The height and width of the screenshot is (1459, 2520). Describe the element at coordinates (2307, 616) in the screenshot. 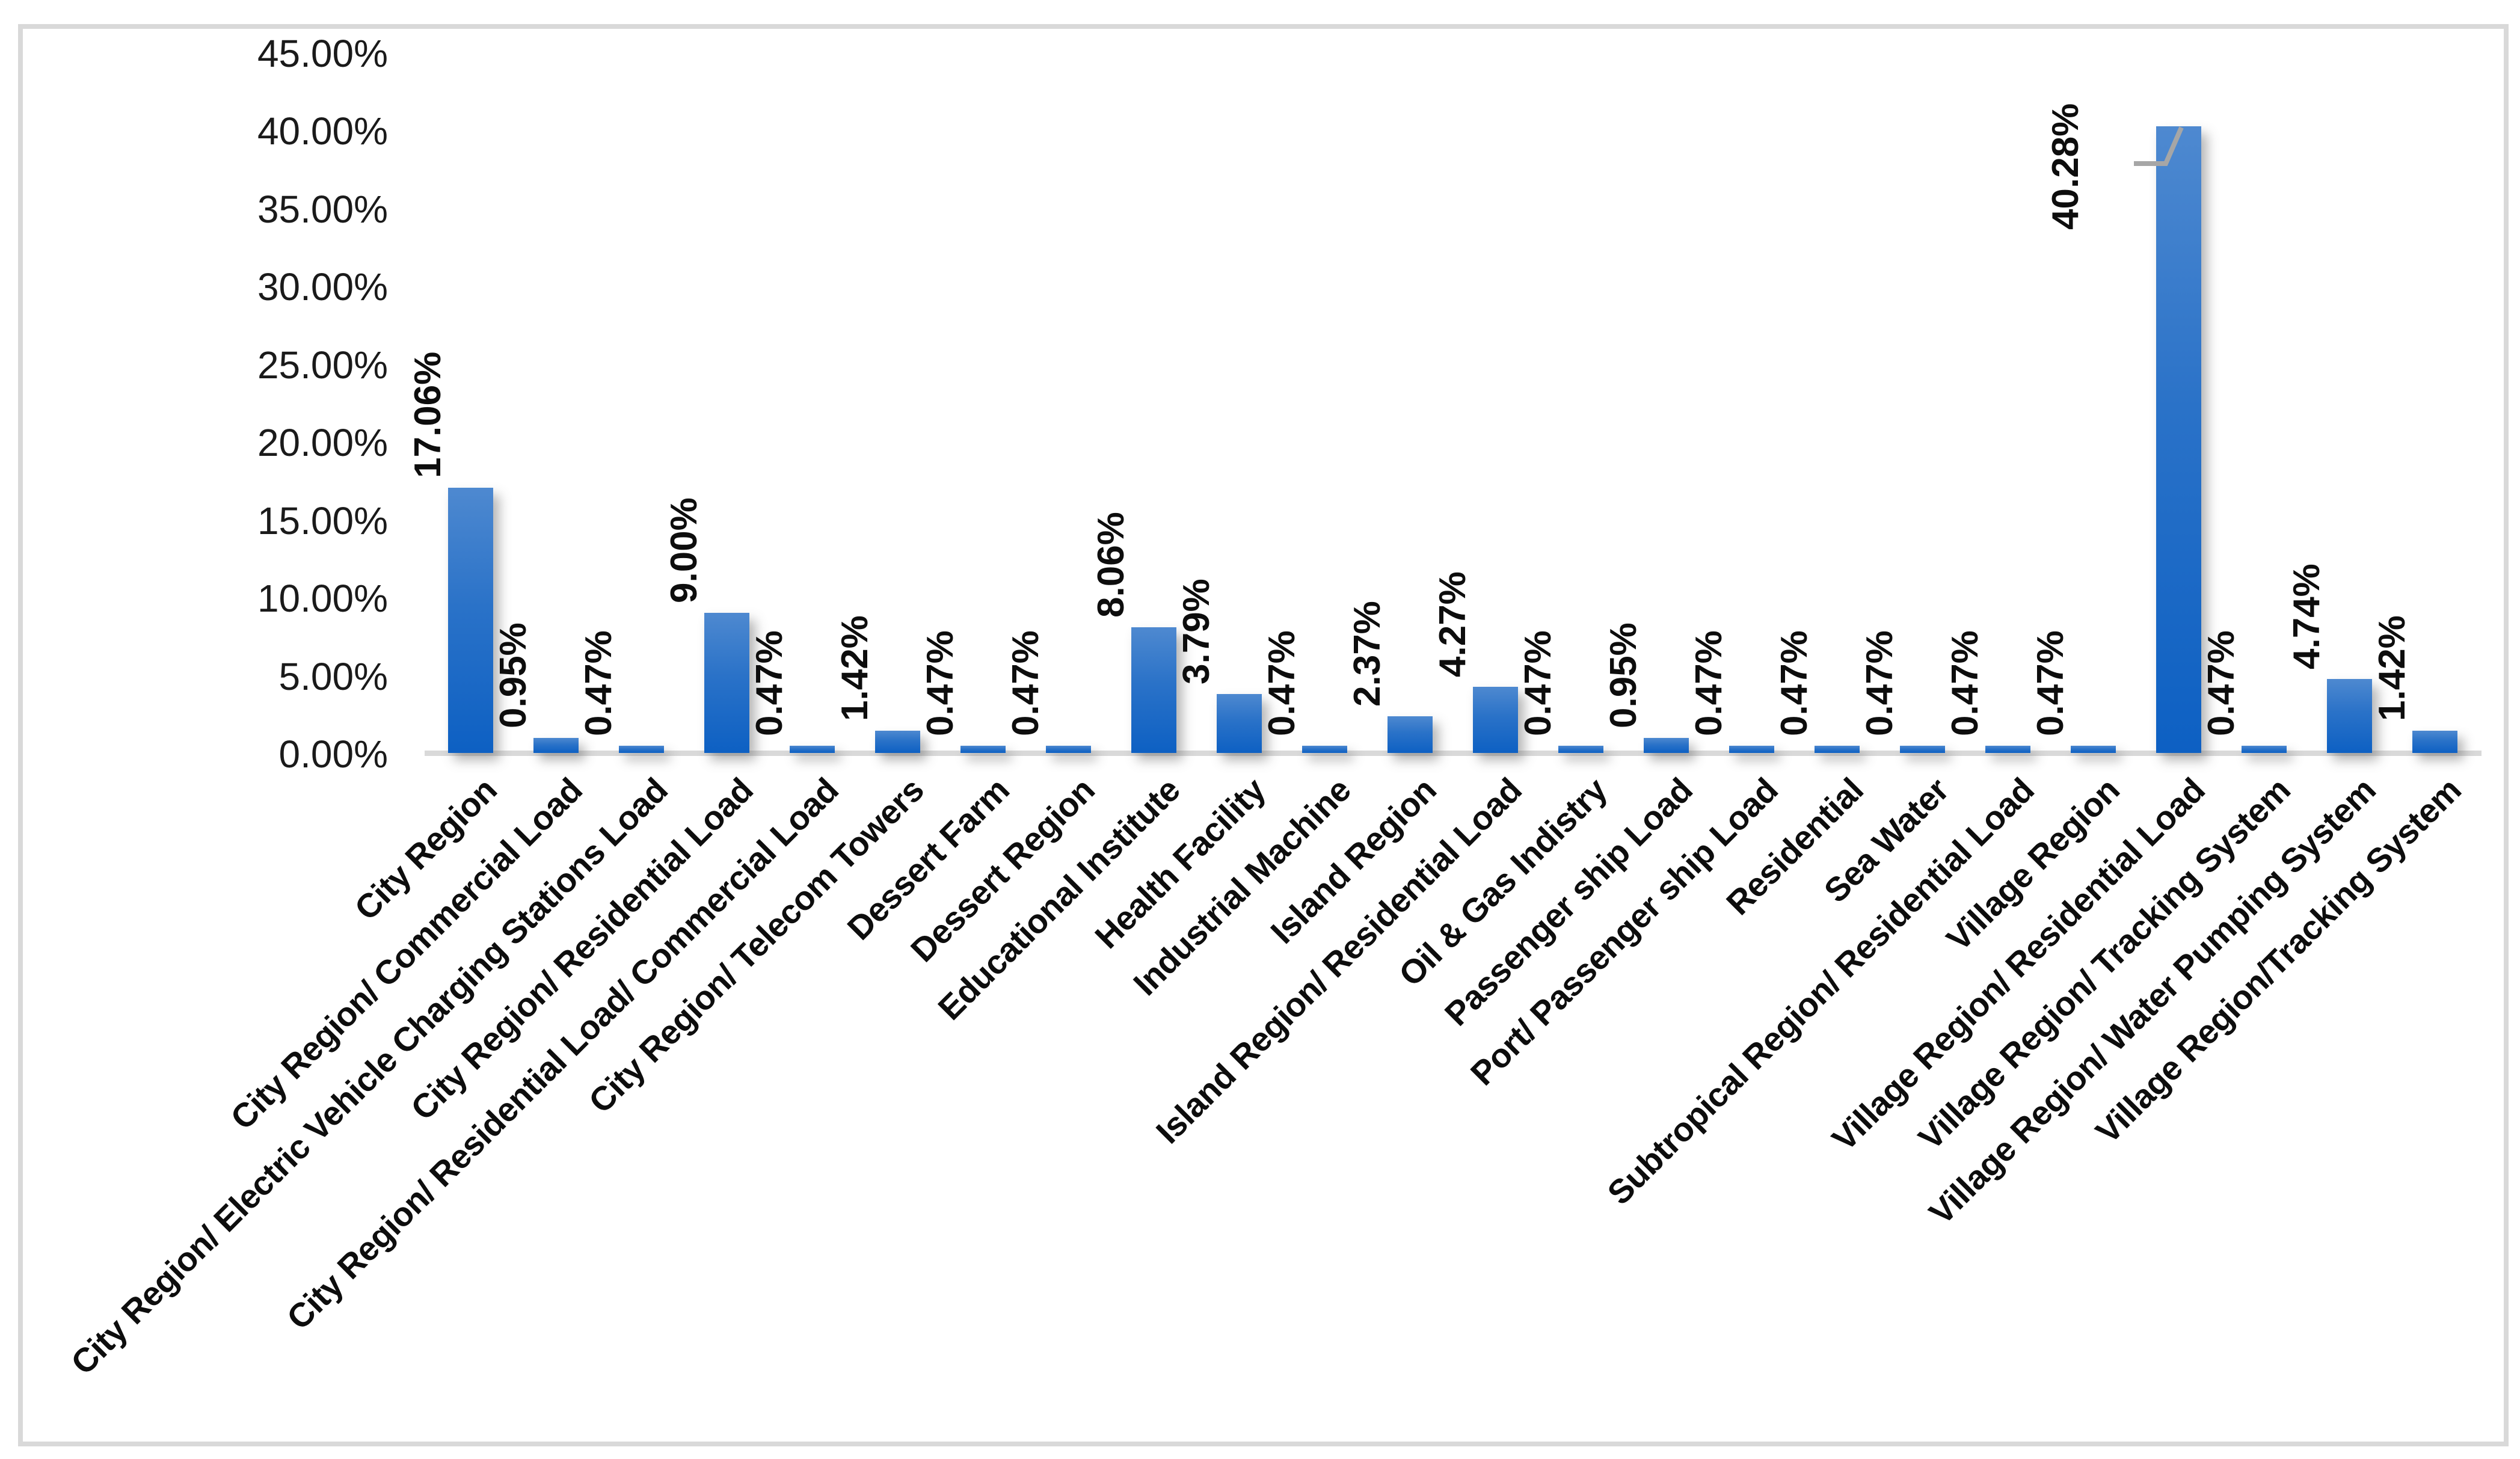

I see `bar-value-label: 4.74%` at that location.